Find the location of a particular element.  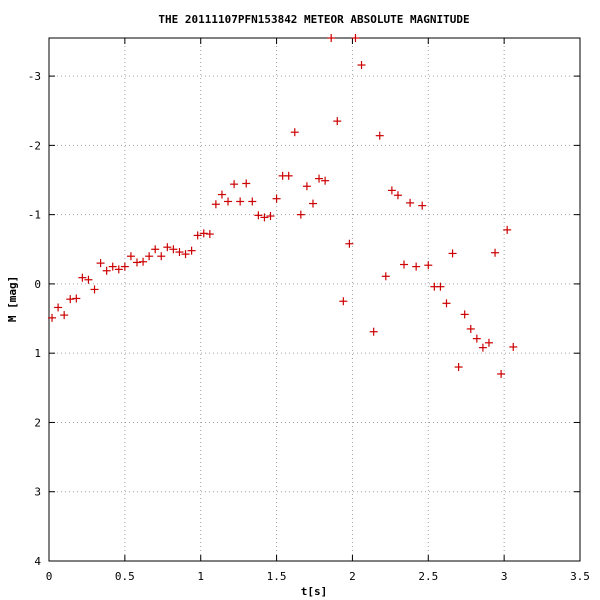

y-tick-label: 0 is located at coordinates (37, 284).